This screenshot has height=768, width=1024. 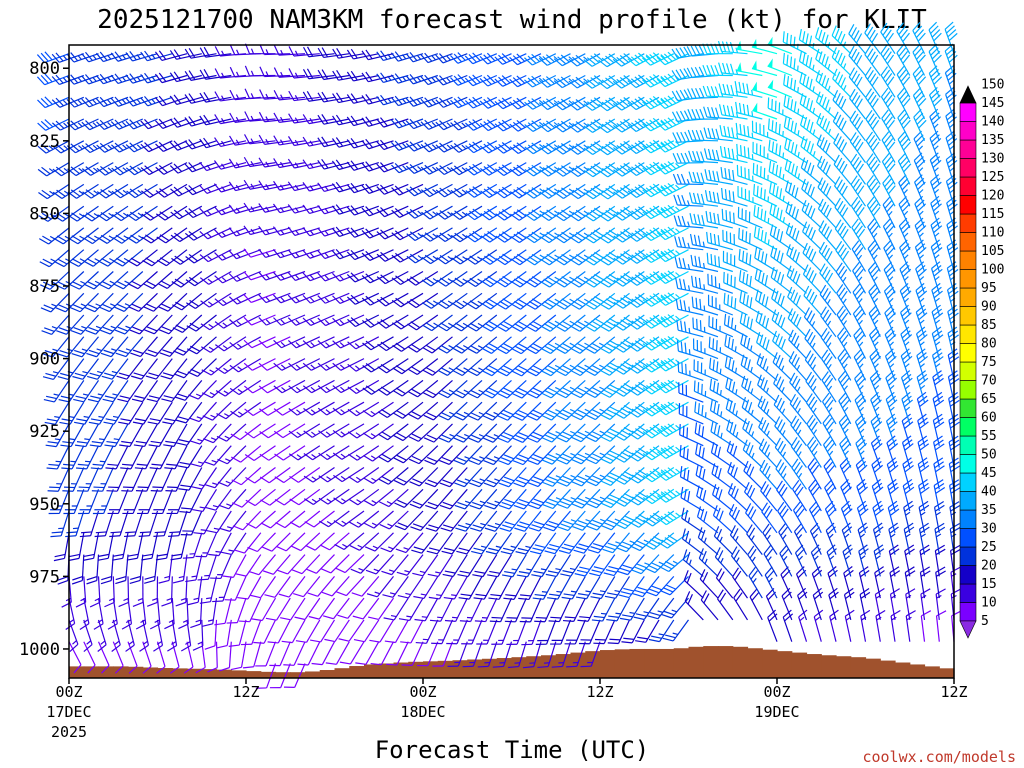 I want to click on y-tick-label: 925, so click(x=44, y=432).